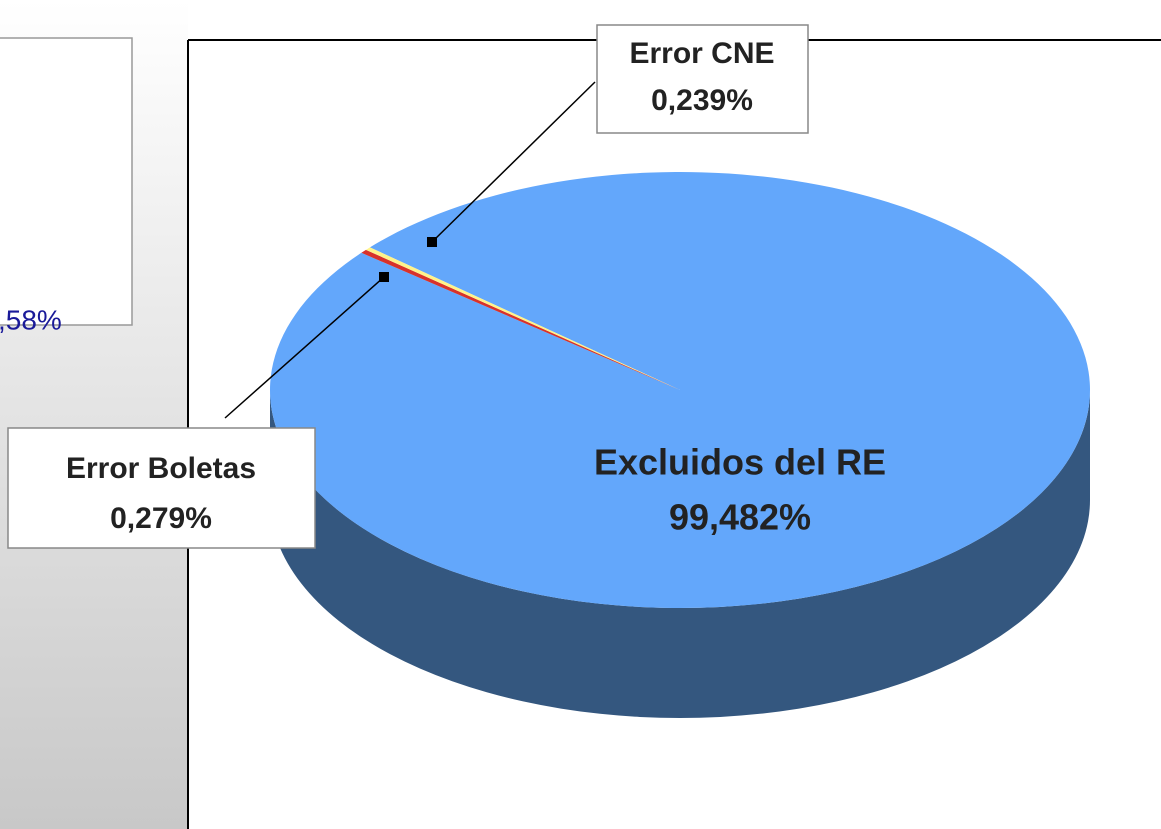 The width and height of the screenshot is (1161, 829). Describe the element at coordinates (66, 181) in the screenshot. I see `side-panel` at that location.